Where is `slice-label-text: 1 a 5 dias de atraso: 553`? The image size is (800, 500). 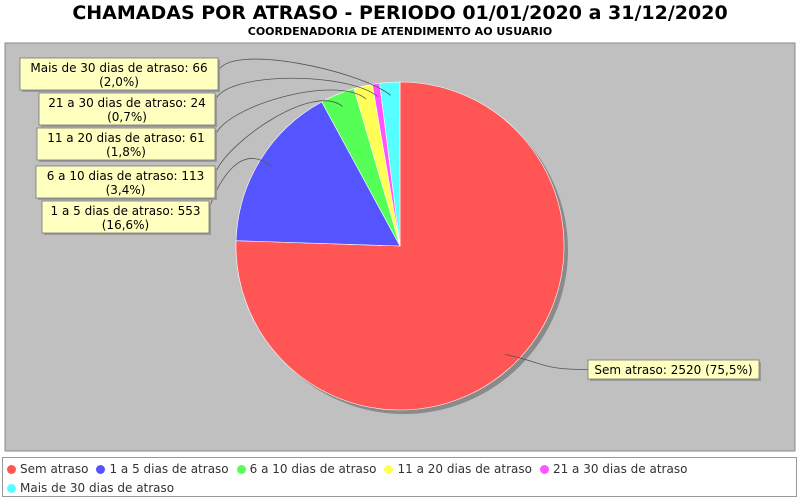
slice-label-text: 1 a 5 dias de atraso: 553 is located at coordinates (126, 211).